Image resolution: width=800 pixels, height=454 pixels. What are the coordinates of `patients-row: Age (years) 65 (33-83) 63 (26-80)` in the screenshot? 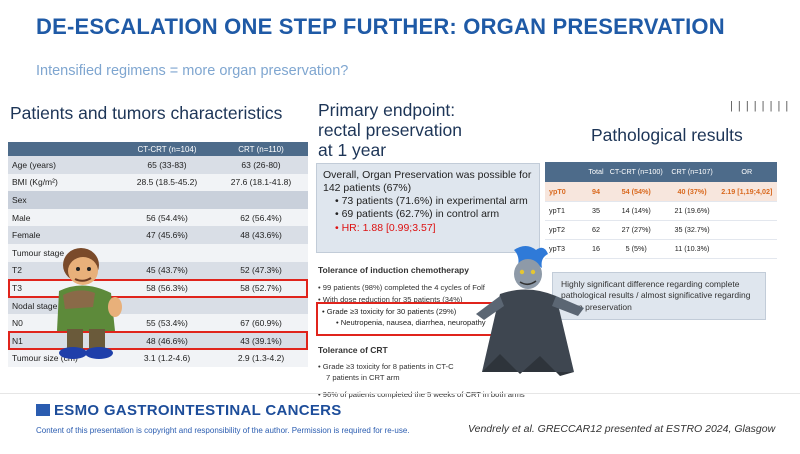 It's located at (158, 165).